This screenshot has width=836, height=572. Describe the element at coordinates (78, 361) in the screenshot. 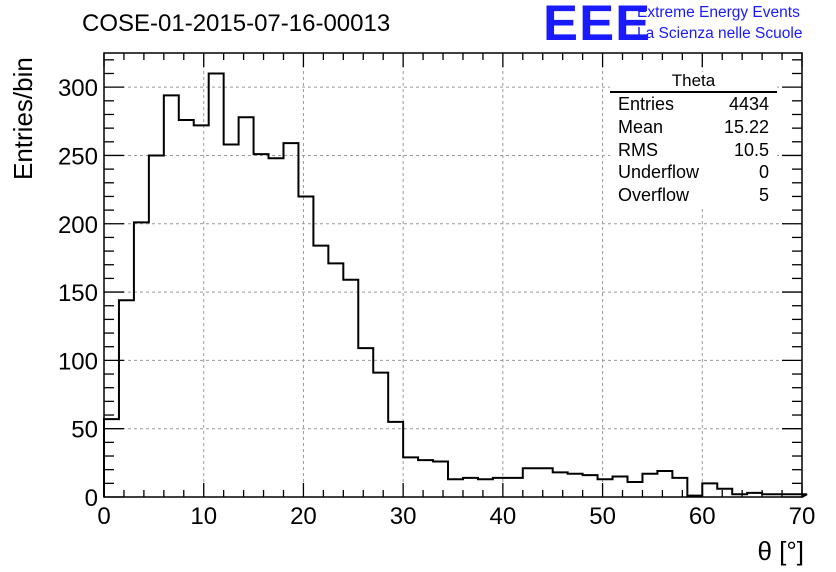

I see `y-tick-label: 100` at that location.